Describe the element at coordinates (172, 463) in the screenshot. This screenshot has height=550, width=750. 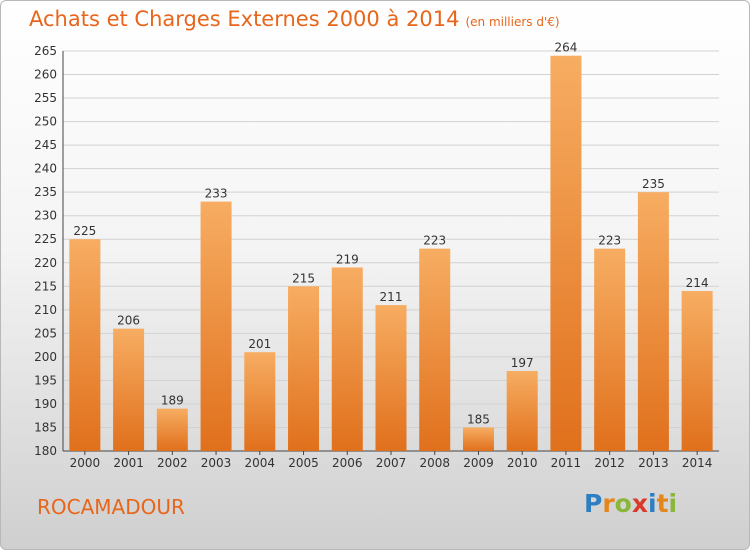
I see `x-tick-label: 2002` at that location.